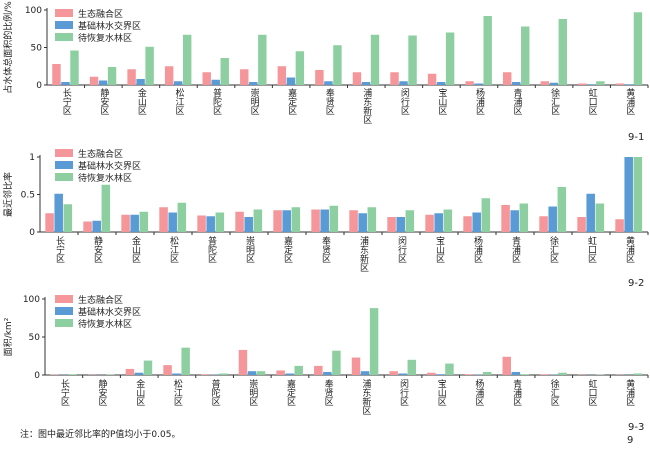 The height and width of the screenshot is (449, 650). Describe the element at coordinates (592, 101) in the screenshot. I see `panel1-category-label: 虹口区` at that location.